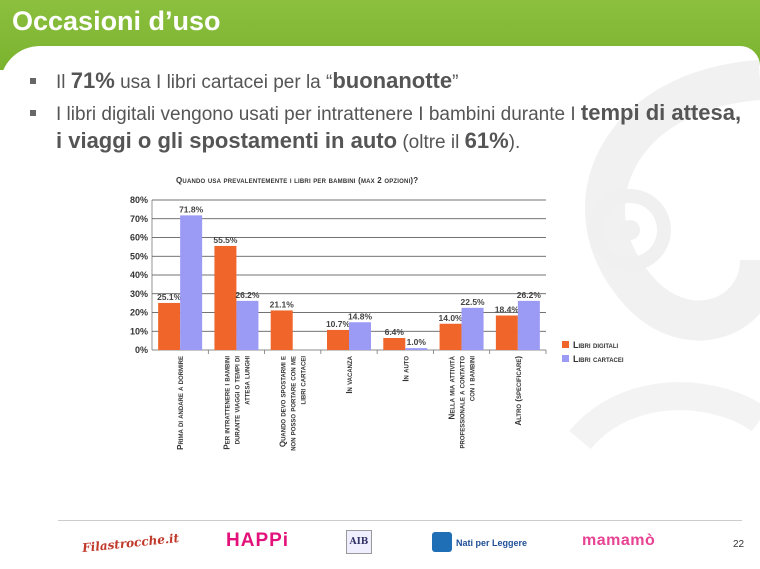  I want to click on page-number: 22, so click(739, 544).